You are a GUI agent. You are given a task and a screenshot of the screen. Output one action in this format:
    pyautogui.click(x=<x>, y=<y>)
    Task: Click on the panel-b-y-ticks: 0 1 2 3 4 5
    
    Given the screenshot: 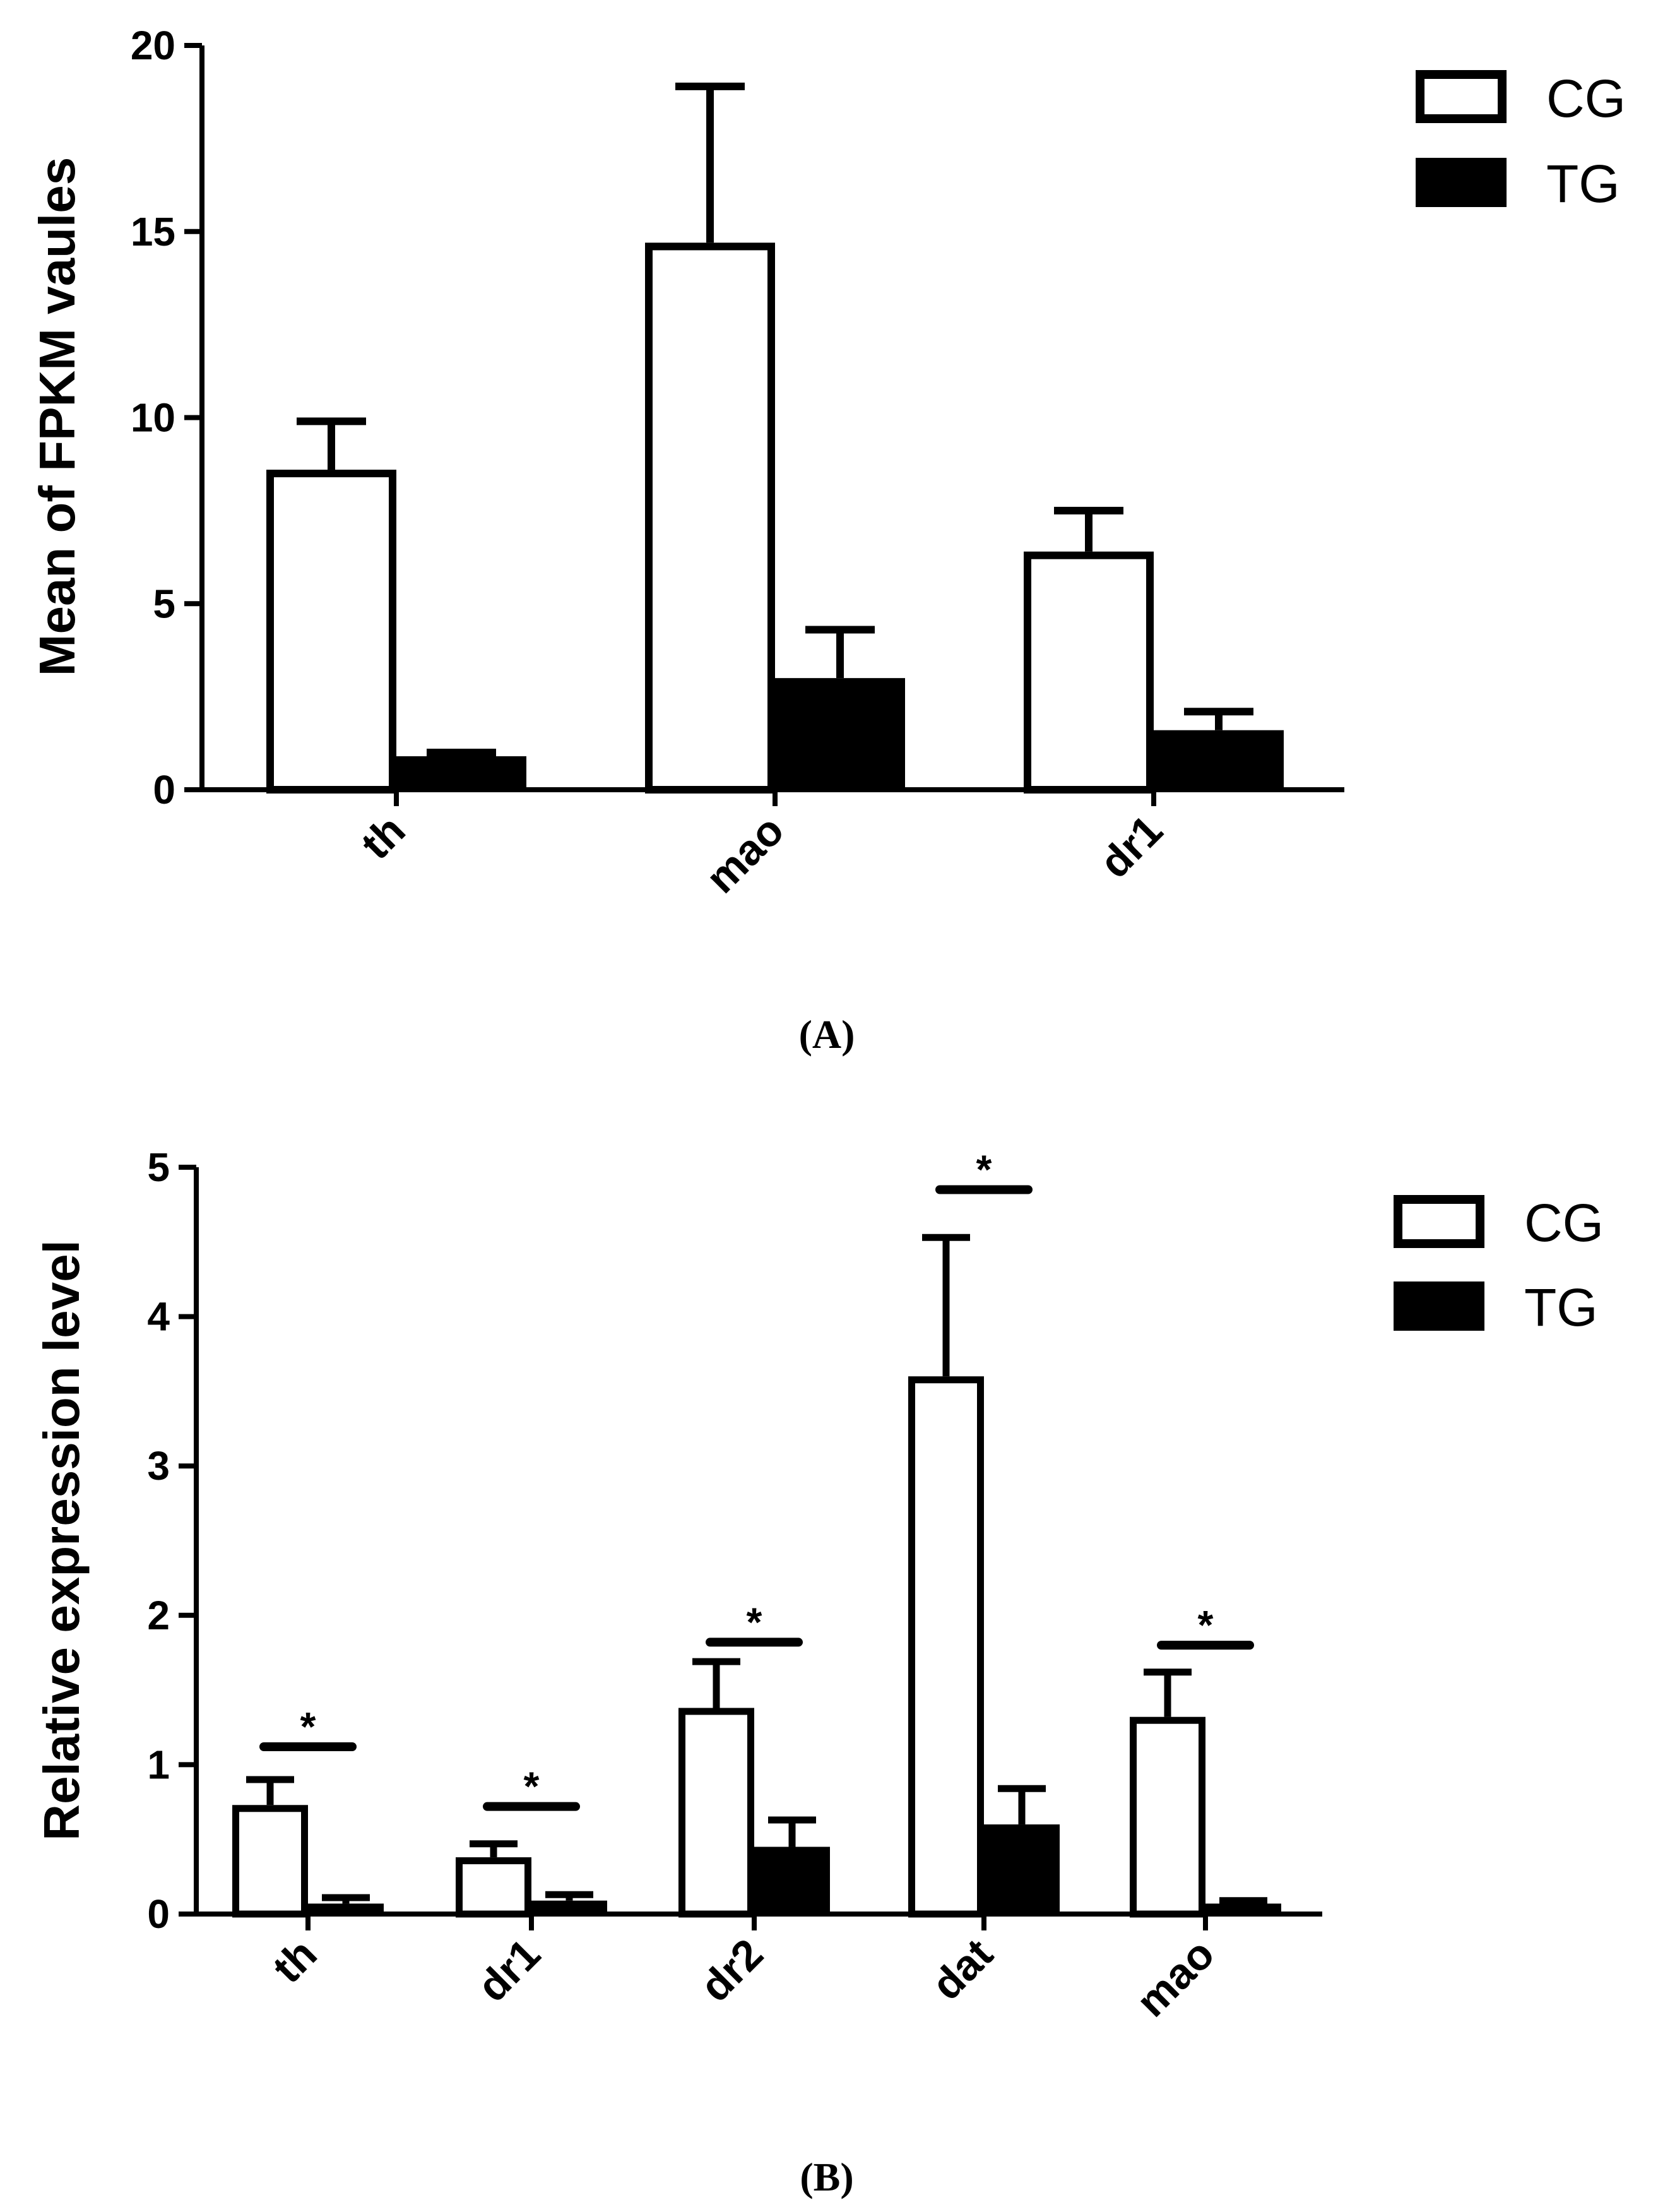 What is the action you would take?
    pyautogui.click(x=171, y=1541)
    